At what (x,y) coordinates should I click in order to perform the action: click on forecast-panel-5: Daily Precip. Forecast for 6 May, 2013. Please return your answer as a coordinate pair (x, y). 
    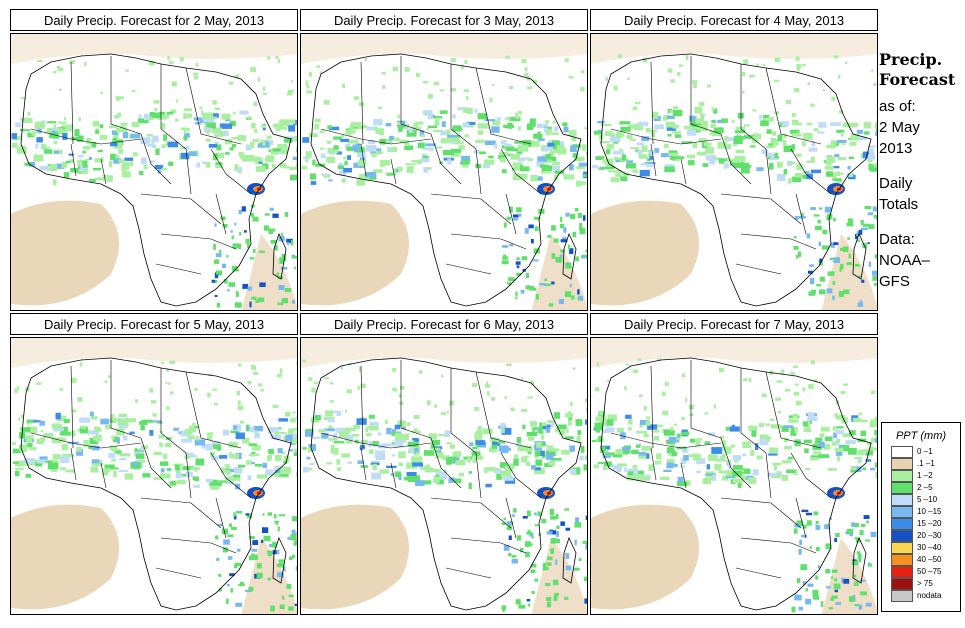
    Looking at the image, I should click on (444, 464).